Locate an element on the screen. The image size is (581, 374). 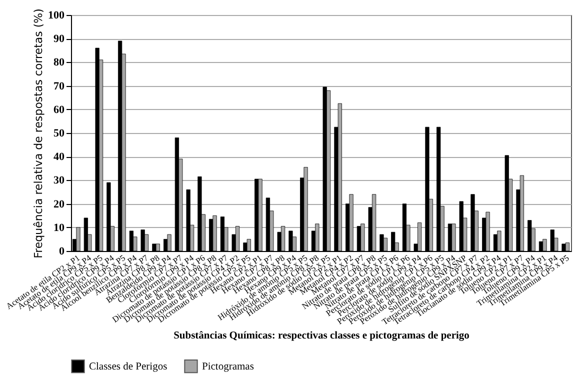
y-tick-label: 0 is located at coordinates (62, 252).